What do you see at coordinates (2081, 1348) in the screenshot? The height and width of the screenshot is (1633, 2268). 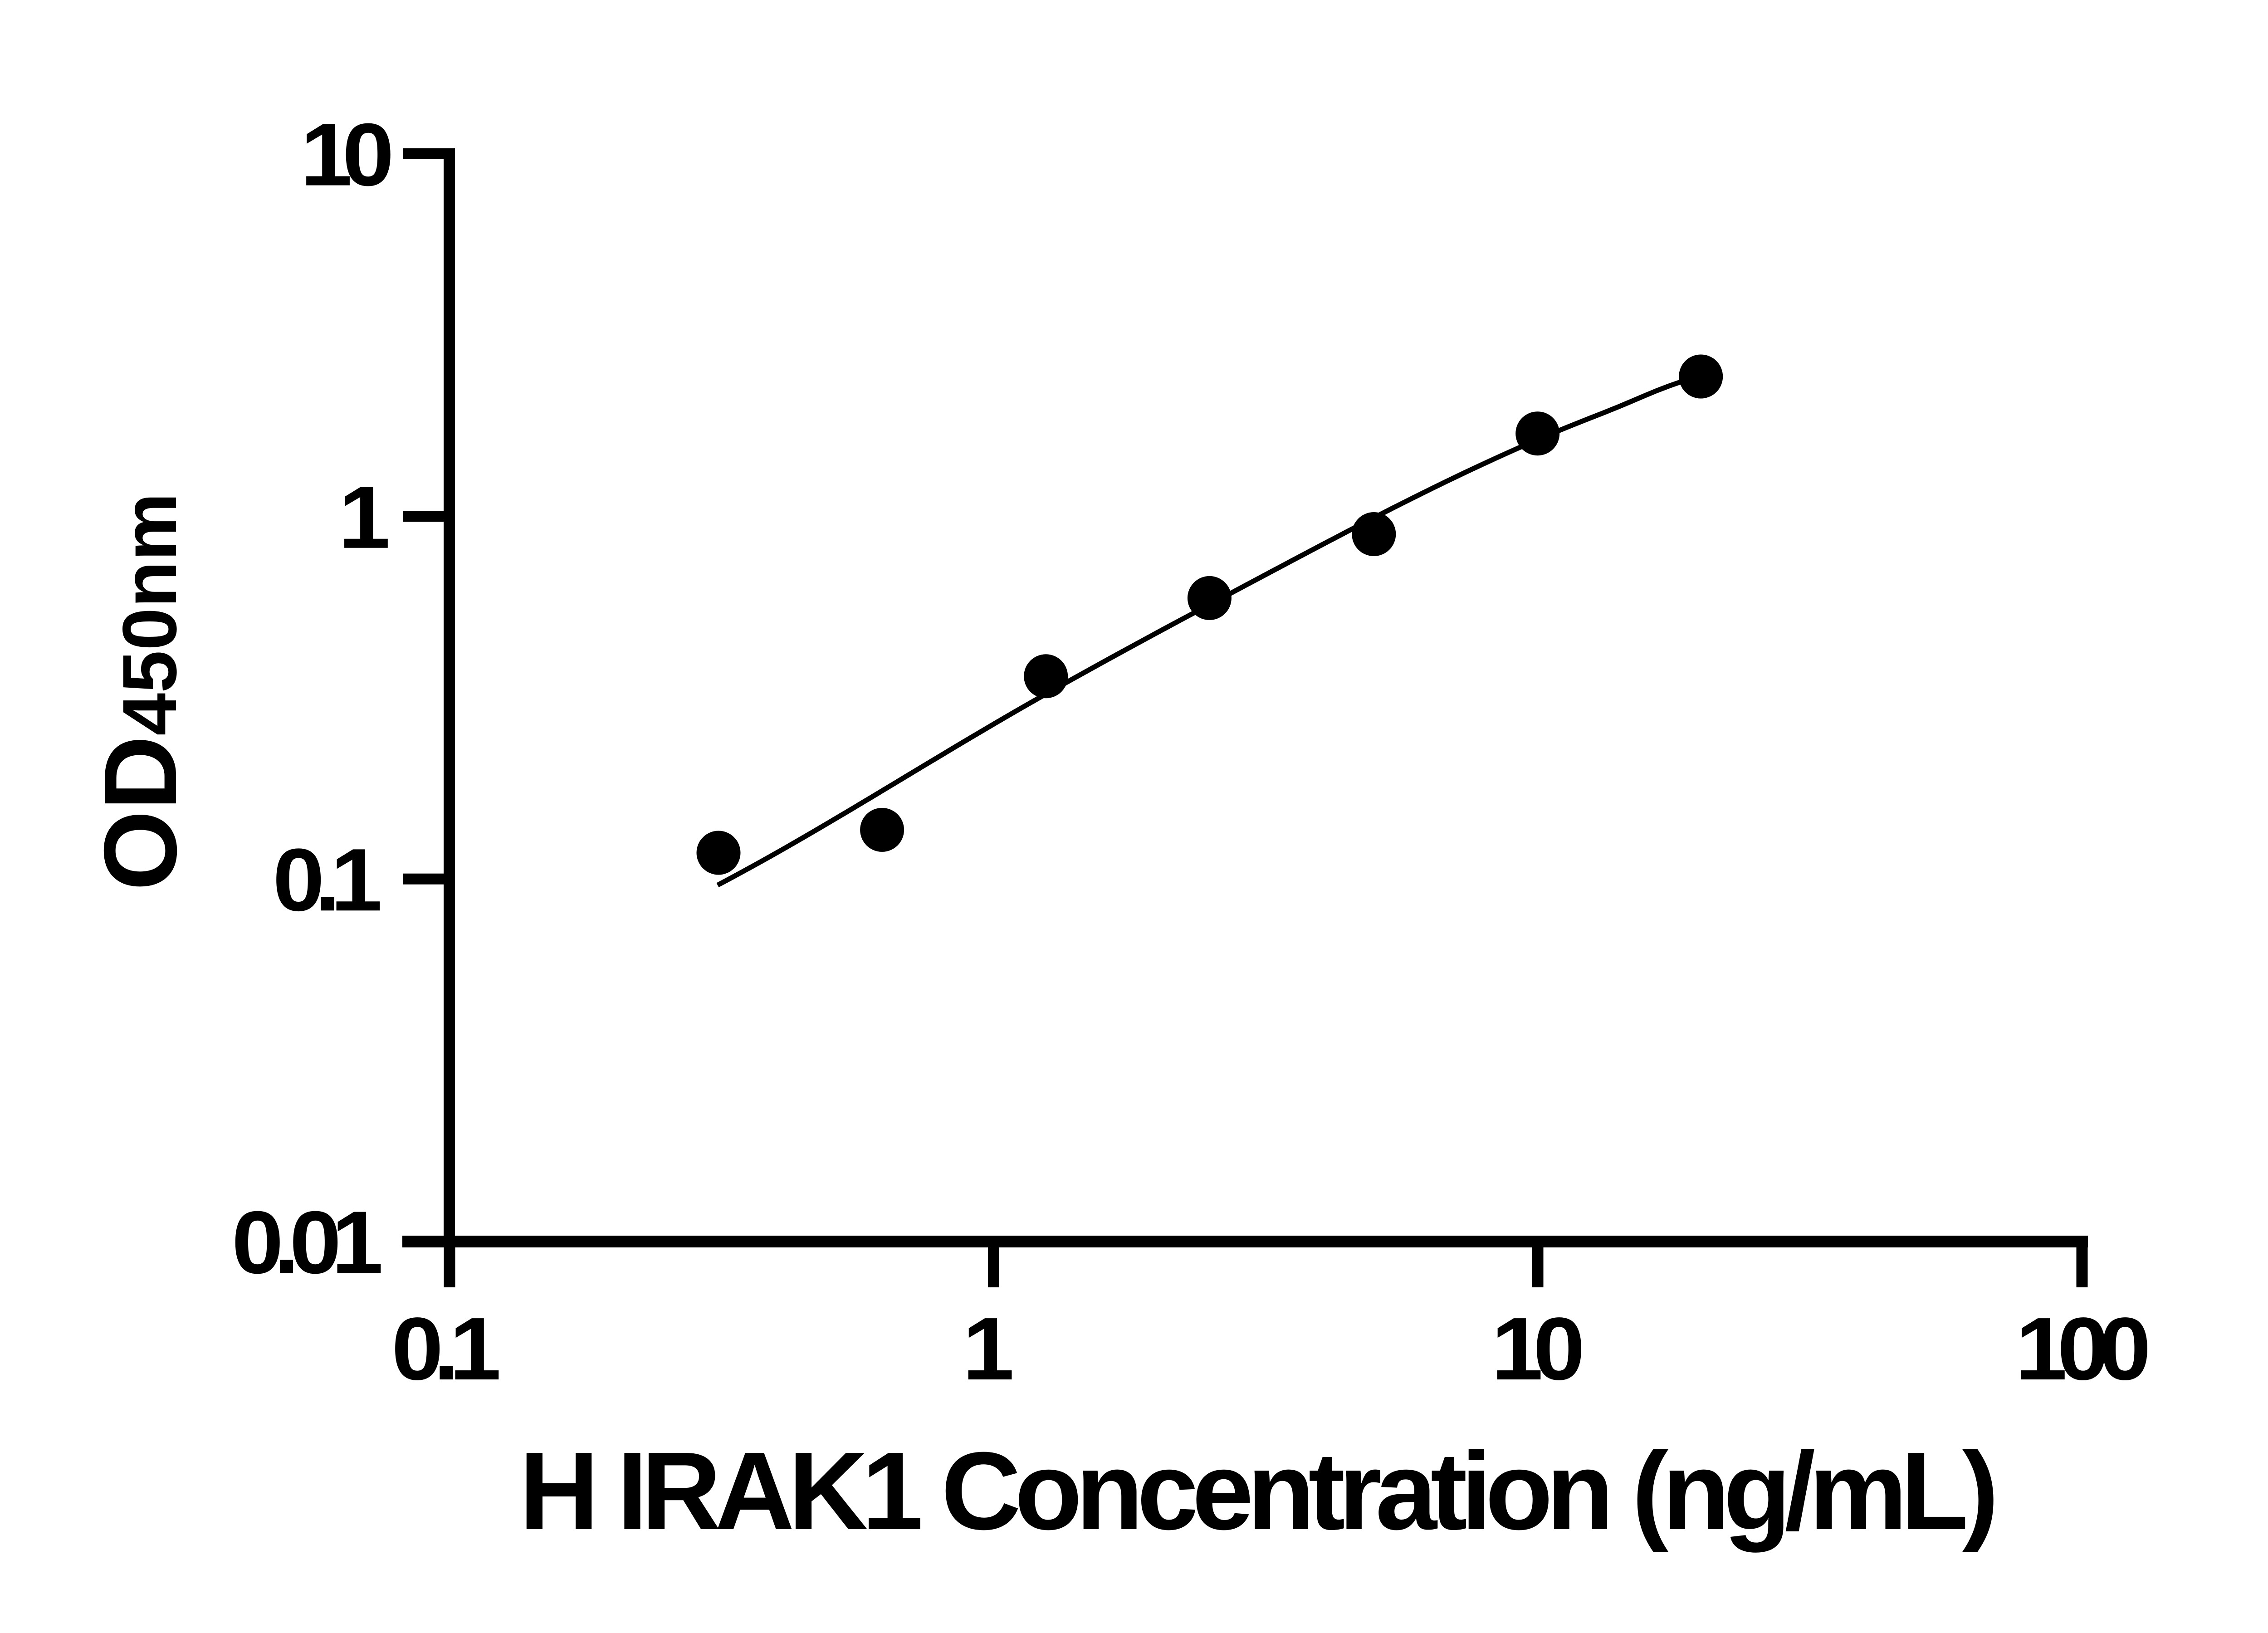 I see `svg-text: 100` at bounding box center [2081, 1348].